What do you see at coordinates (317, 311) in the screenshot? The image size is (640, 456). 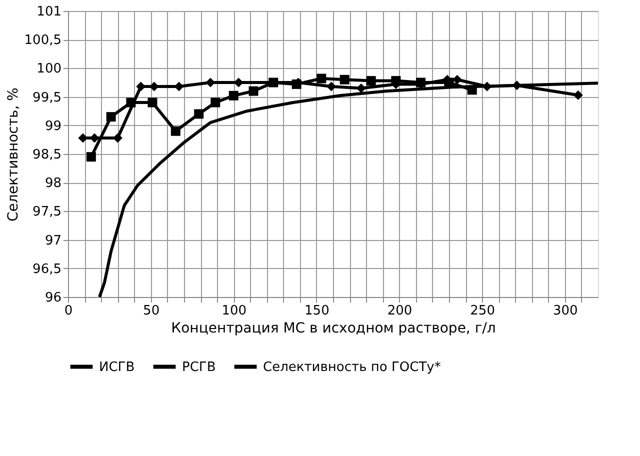 I see `x-tick-label: 150` at bounding box center [317, 311].